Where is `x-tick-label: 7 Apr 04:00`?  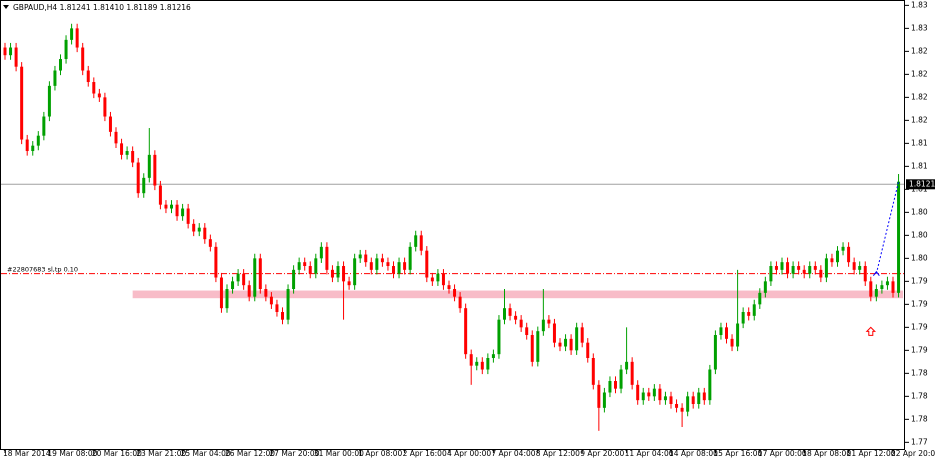
x-tick-label: 7 Apr 04:00 is located at coordinates (513, 453).